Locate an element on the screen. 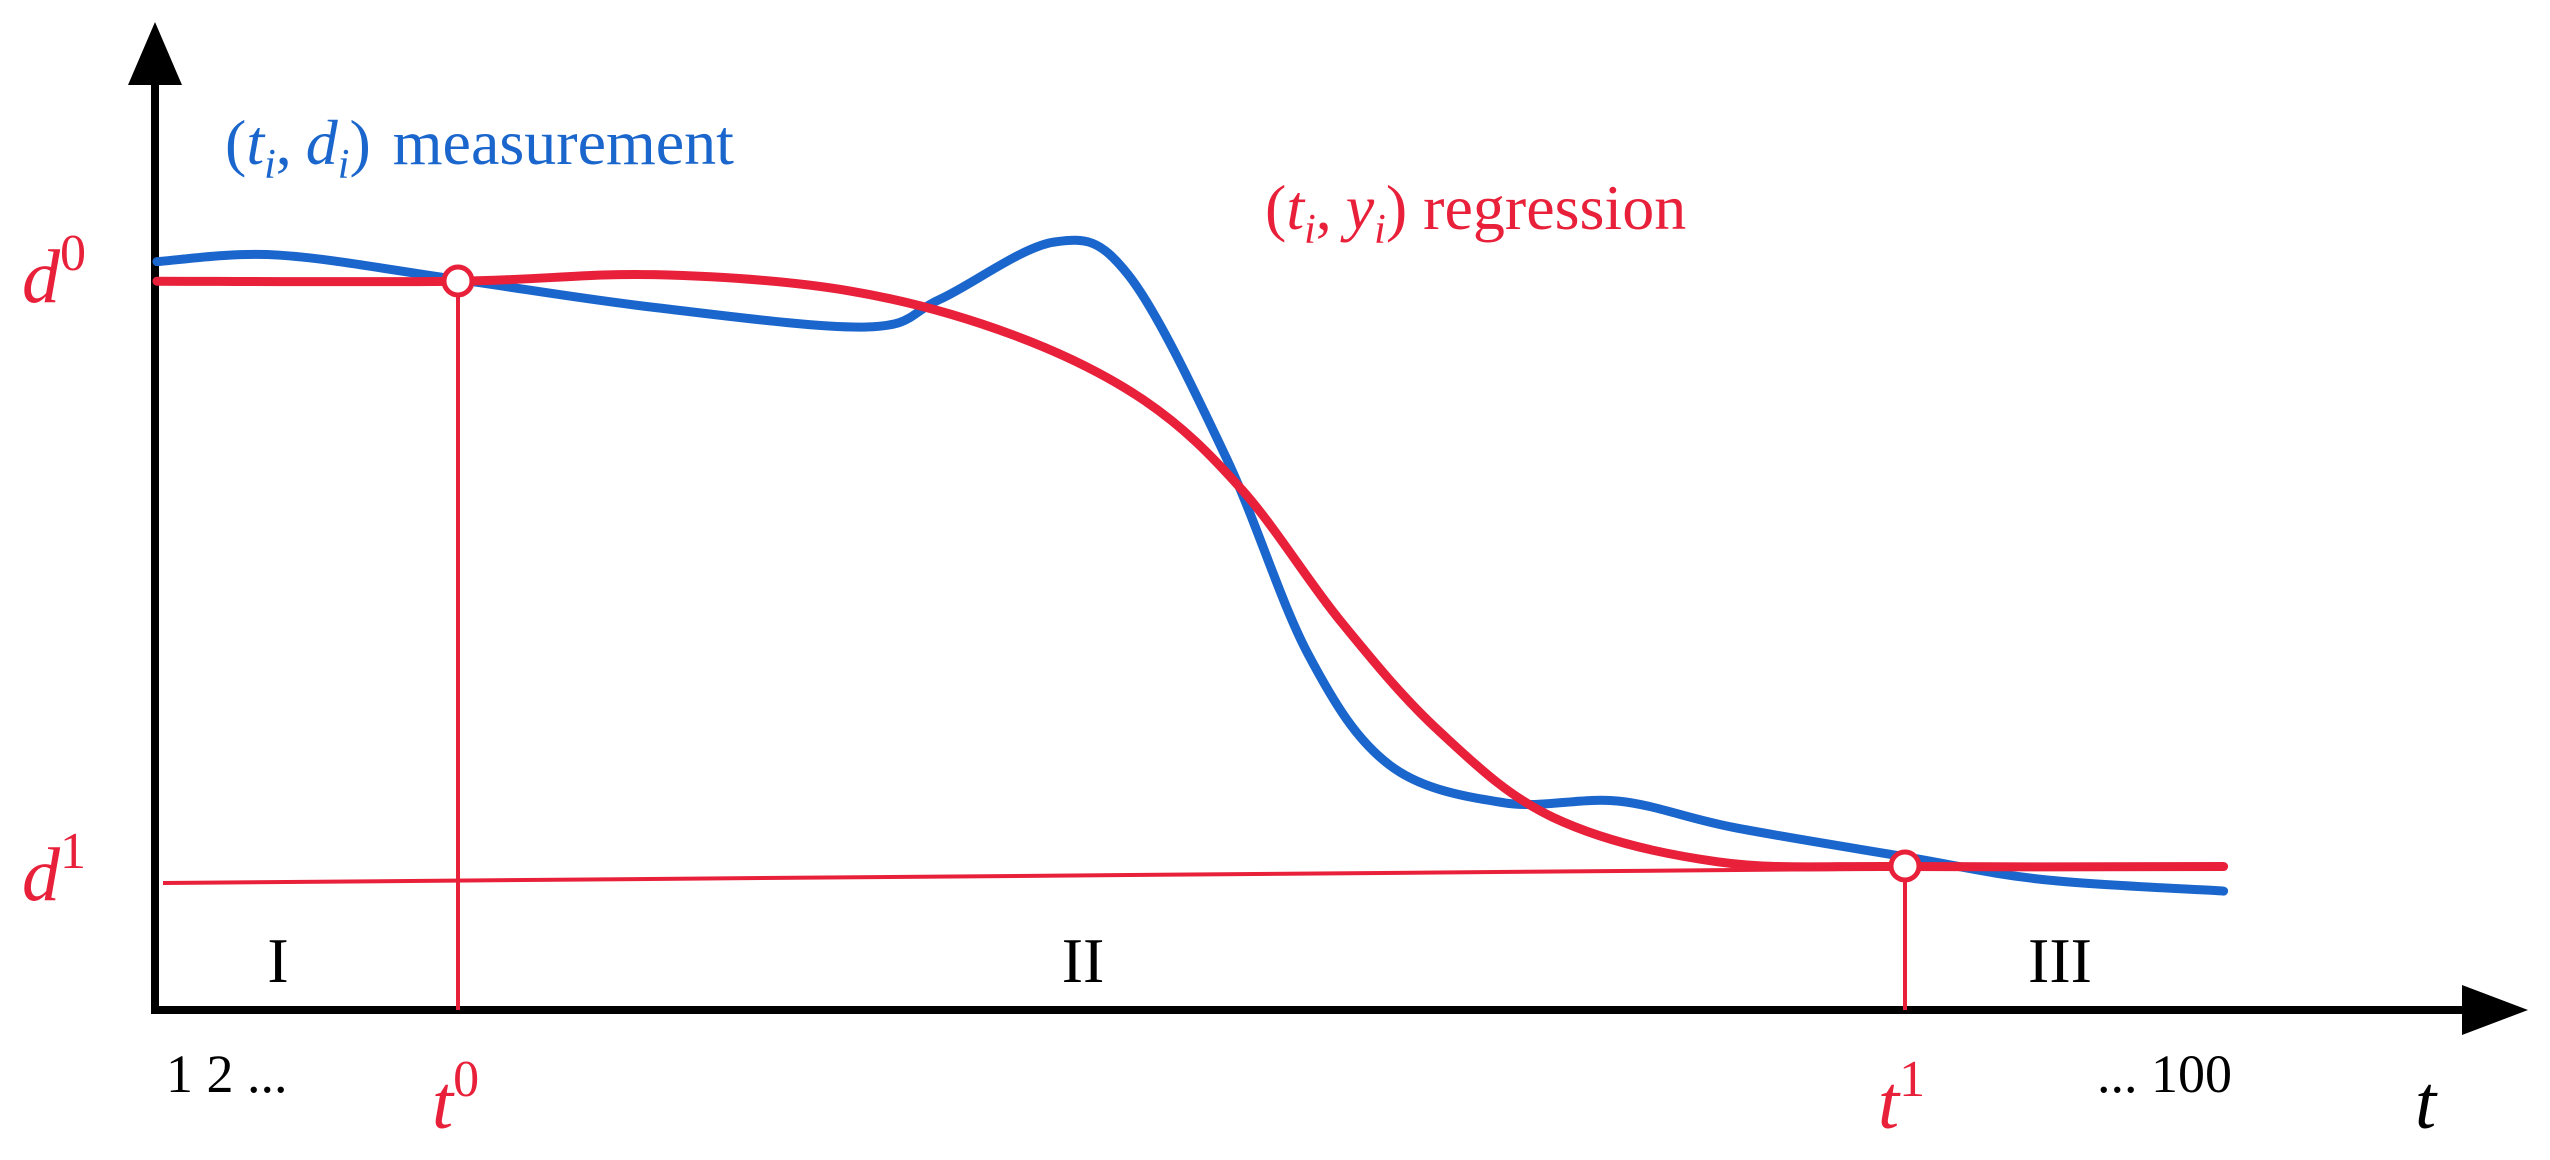 The width and height of the screenshot is (2550, 1160). d1-label: d1 is located at coordinates (54, 870).